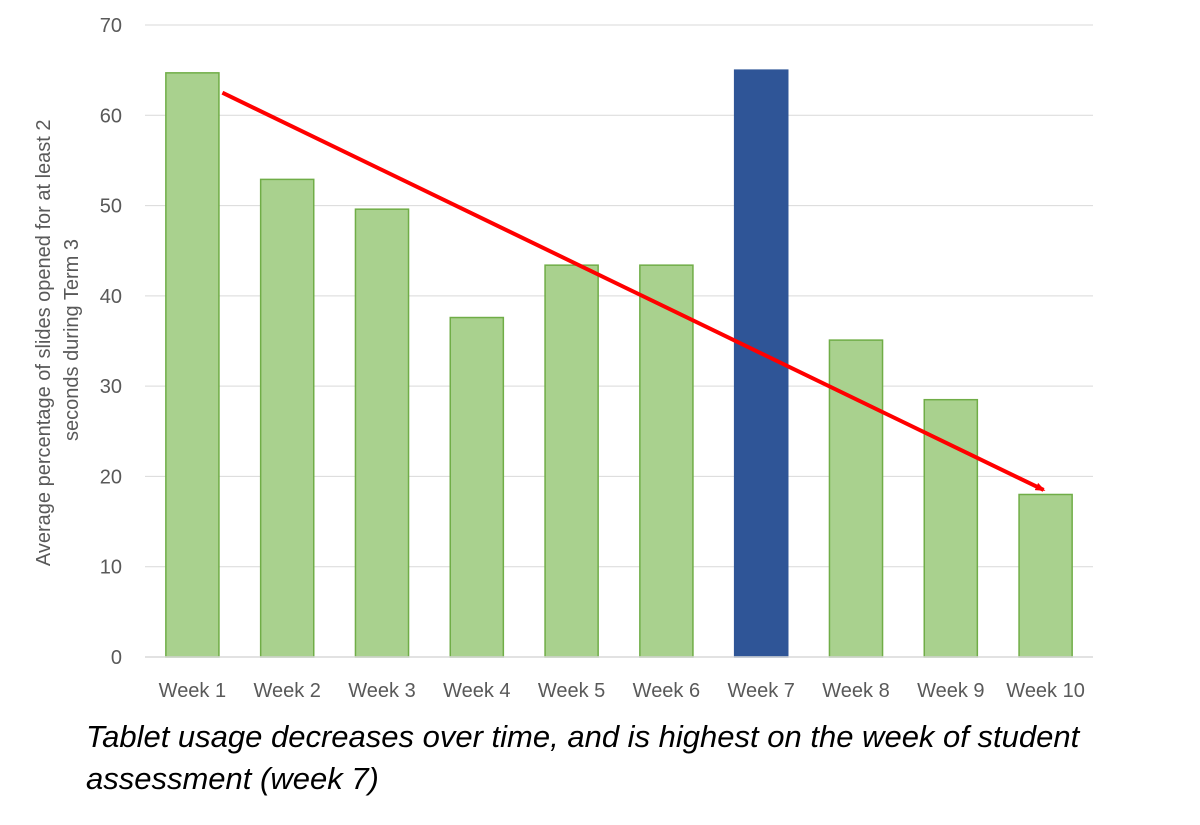 The image size is (1200, 825). What do you see at coordinates (111, 116) in the screenshot?
I see `y-tick-label: 60` at bounding box center [111, 116].